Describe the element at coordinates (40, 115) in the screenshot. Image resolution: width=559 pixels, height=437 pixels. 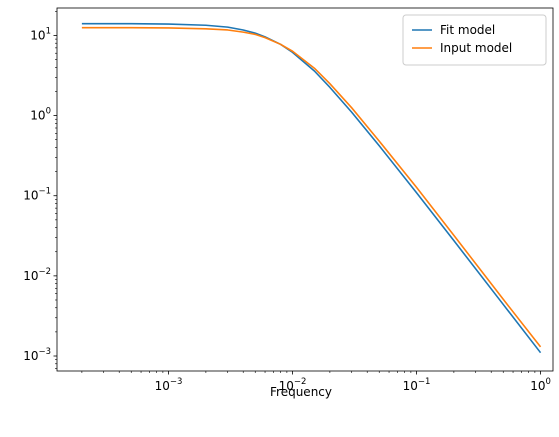
I see `y-tick-label: 10⁰` at that location.